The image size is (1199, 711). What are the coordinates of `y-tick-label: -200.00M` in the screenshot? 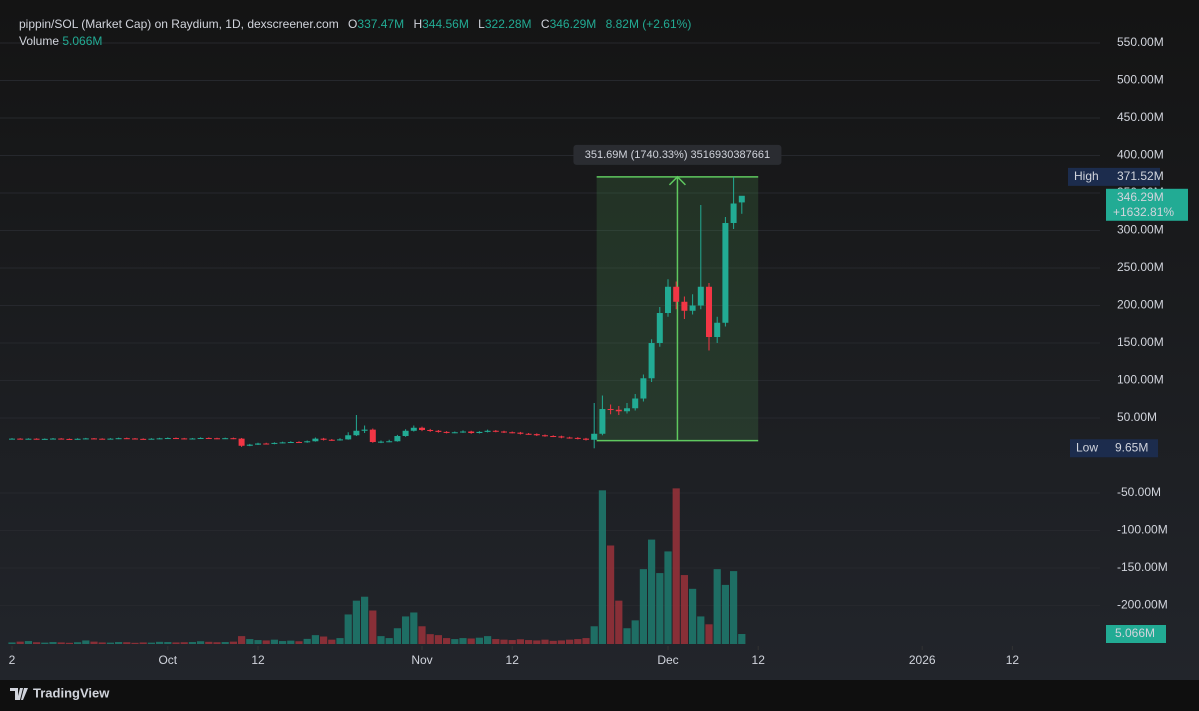 It's located at (1142, 605).